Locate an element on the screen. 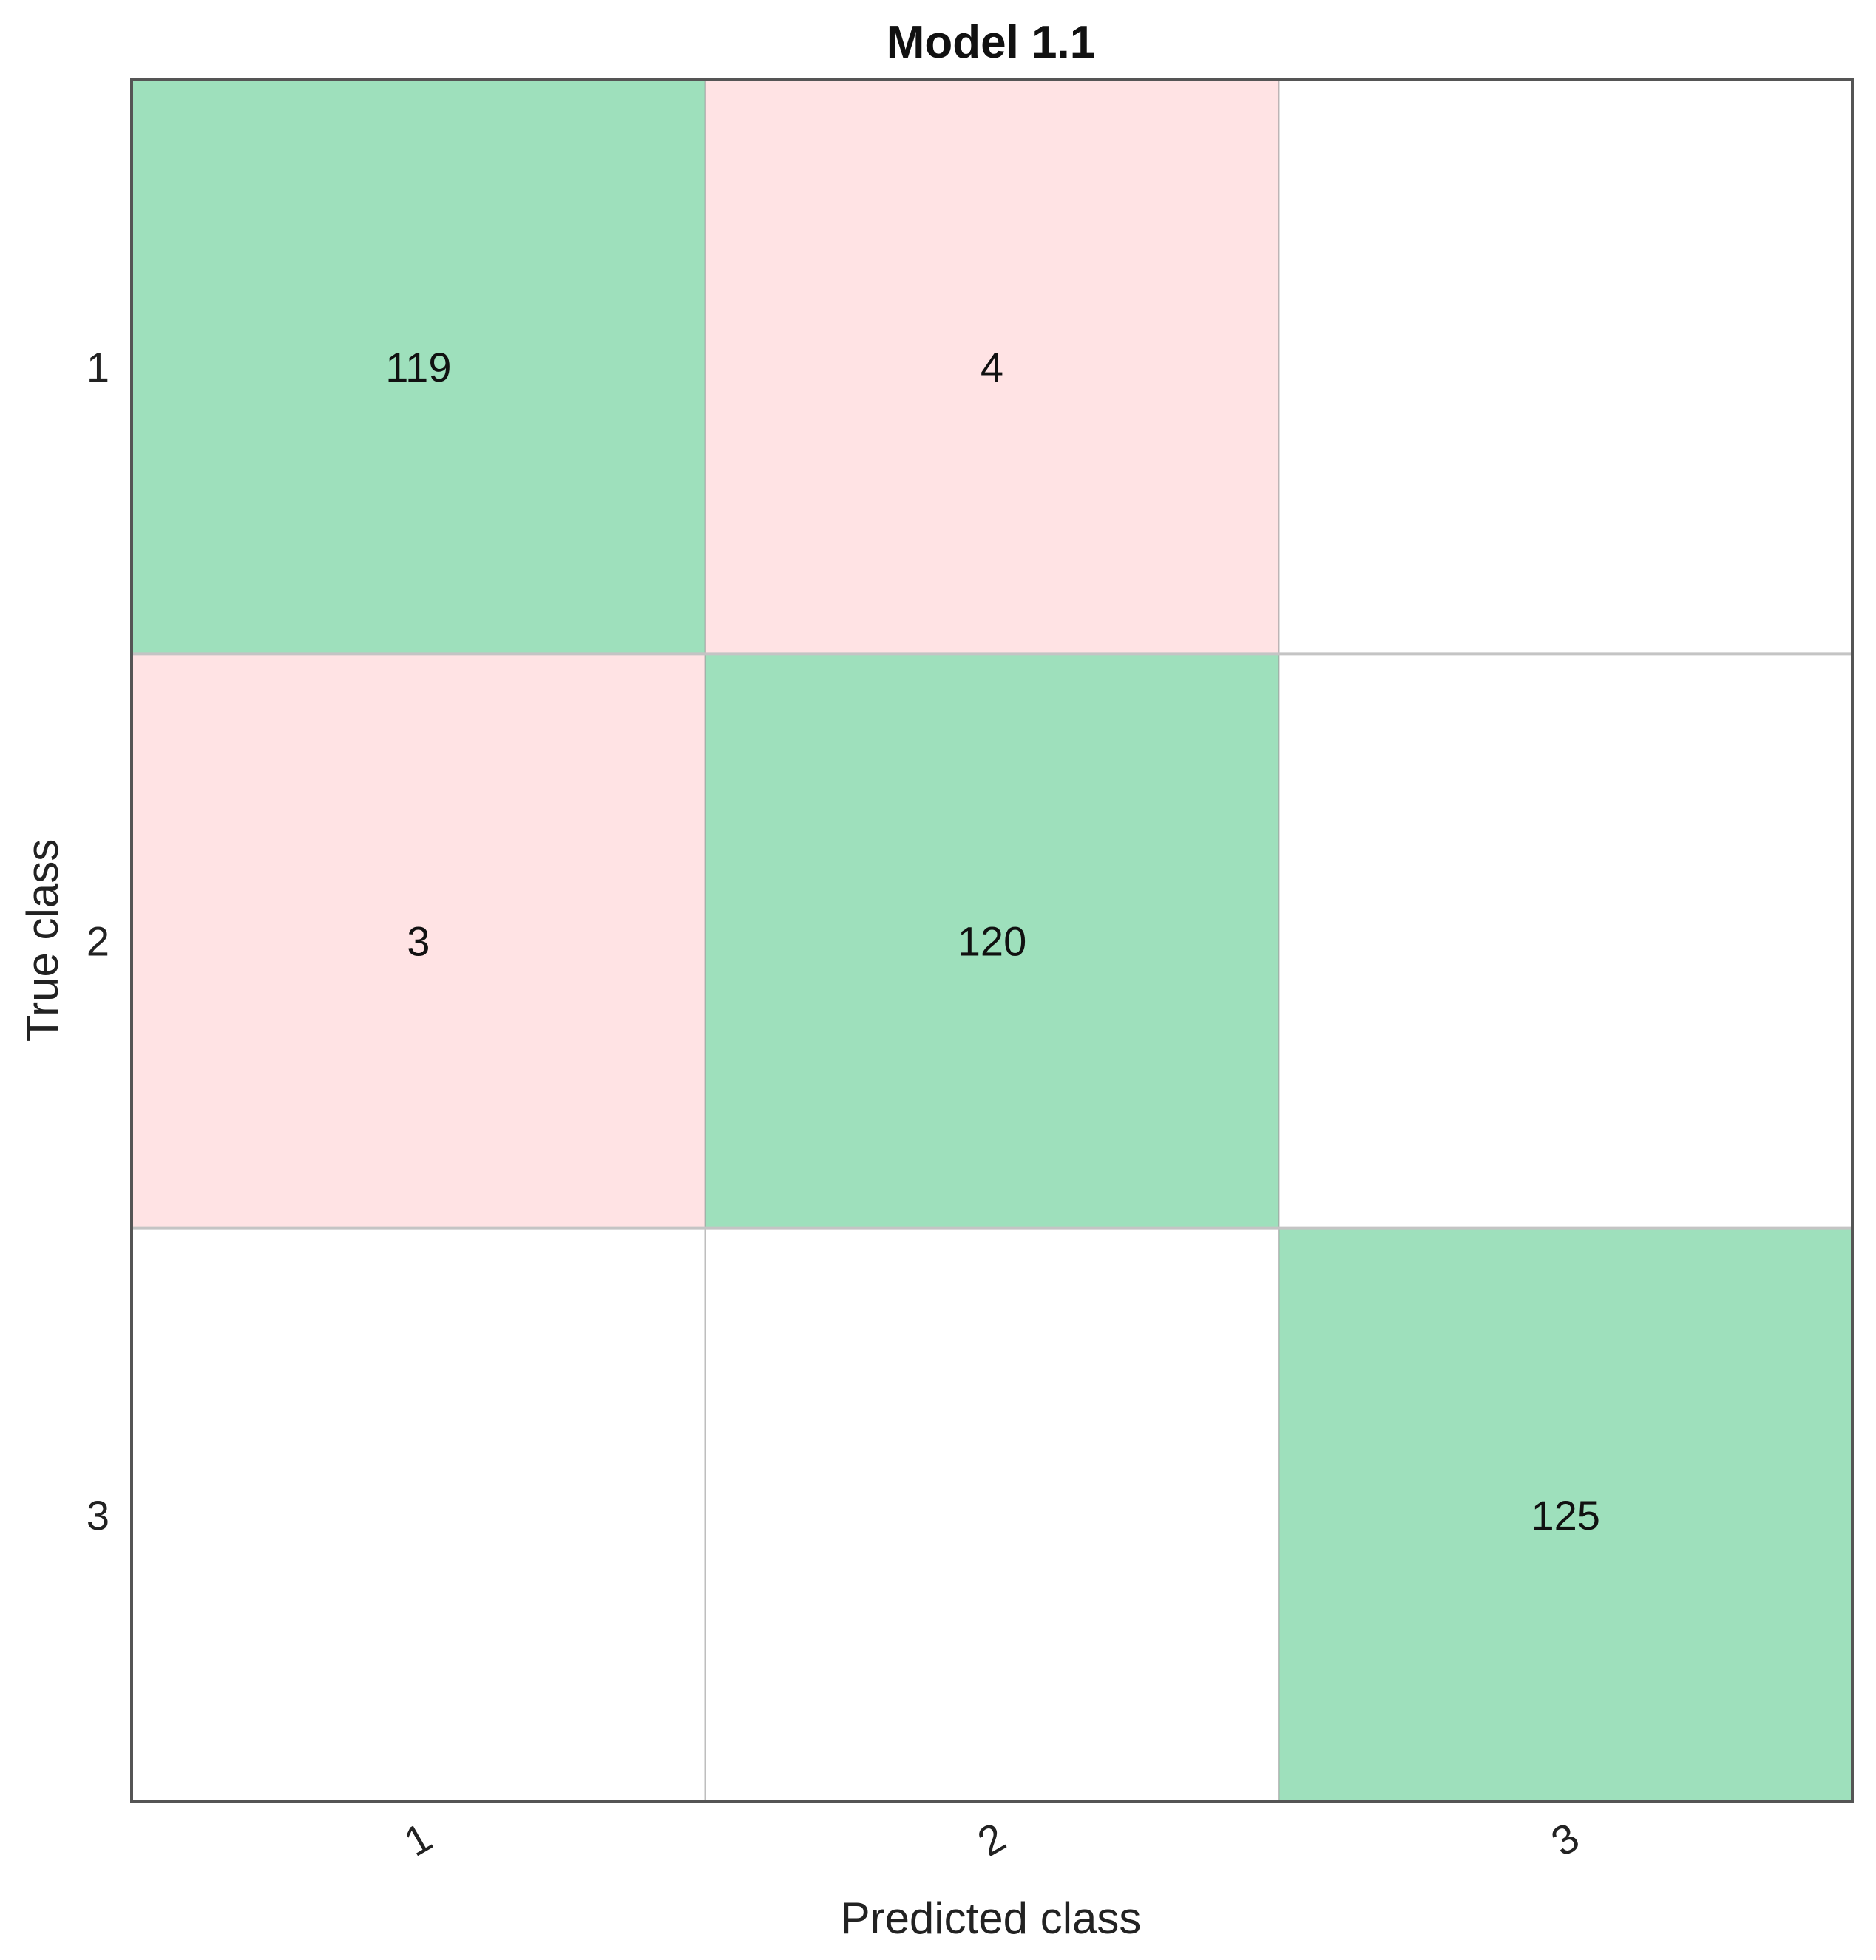 The image size is (1876, 1960). cell-value-3-3: 125 is located at coordinates (1565, 1515).